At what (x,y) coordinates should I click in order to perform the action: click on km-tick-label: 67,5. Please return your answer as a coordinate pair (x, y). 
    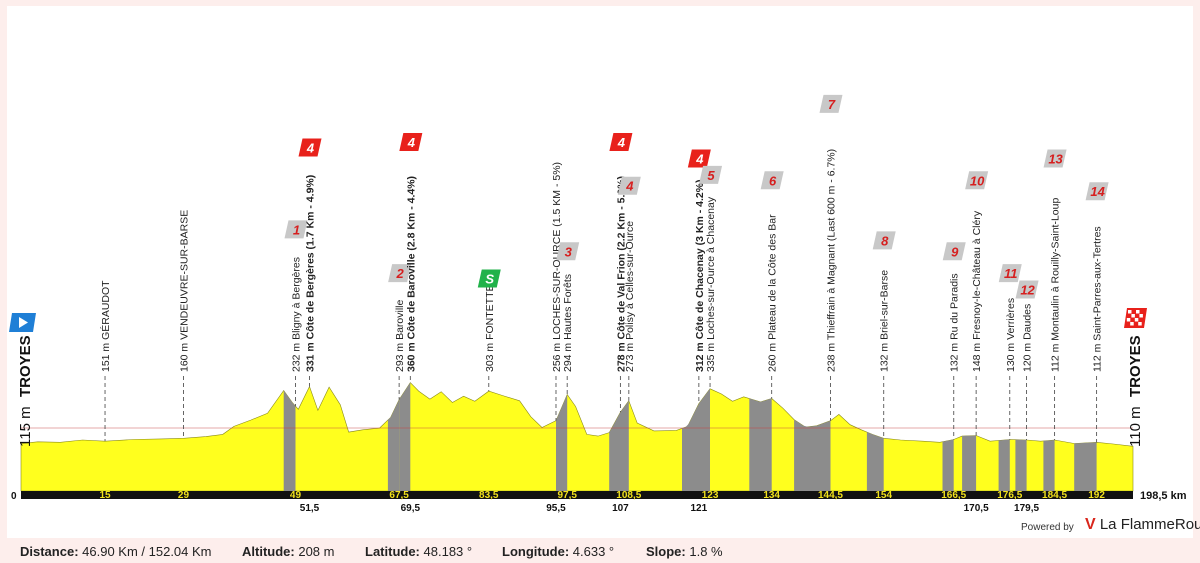
    Looking at the image, I should click on (399, 495).